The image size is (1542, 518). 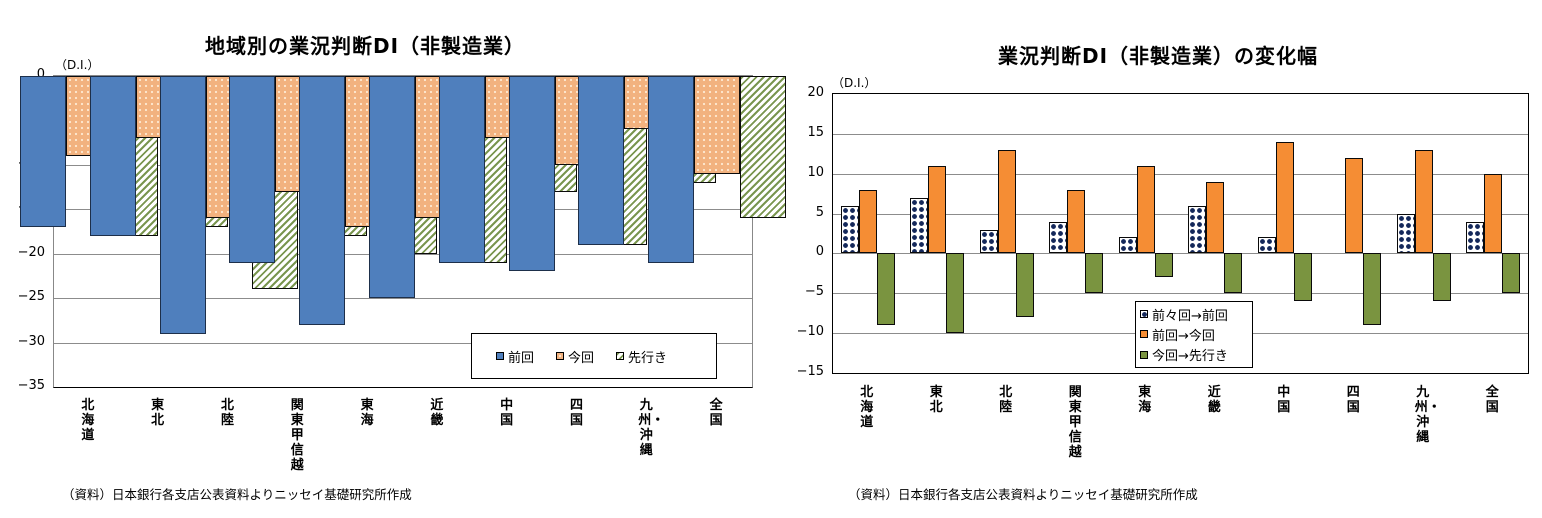 What do you see at coordinates (815, 92) in the screenshot?
I see `y-tick-label: 20` at bounding box center [815, 92].